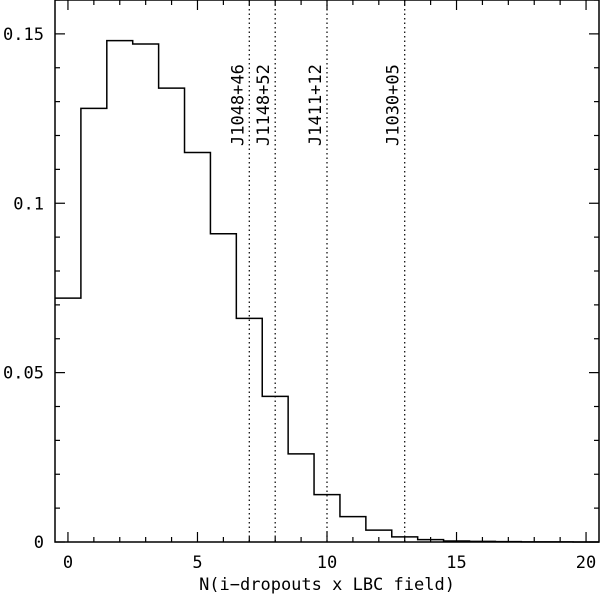 The image size is (600, 603). I want to click on reference-line-label: J1411+12, so click(316, 105).